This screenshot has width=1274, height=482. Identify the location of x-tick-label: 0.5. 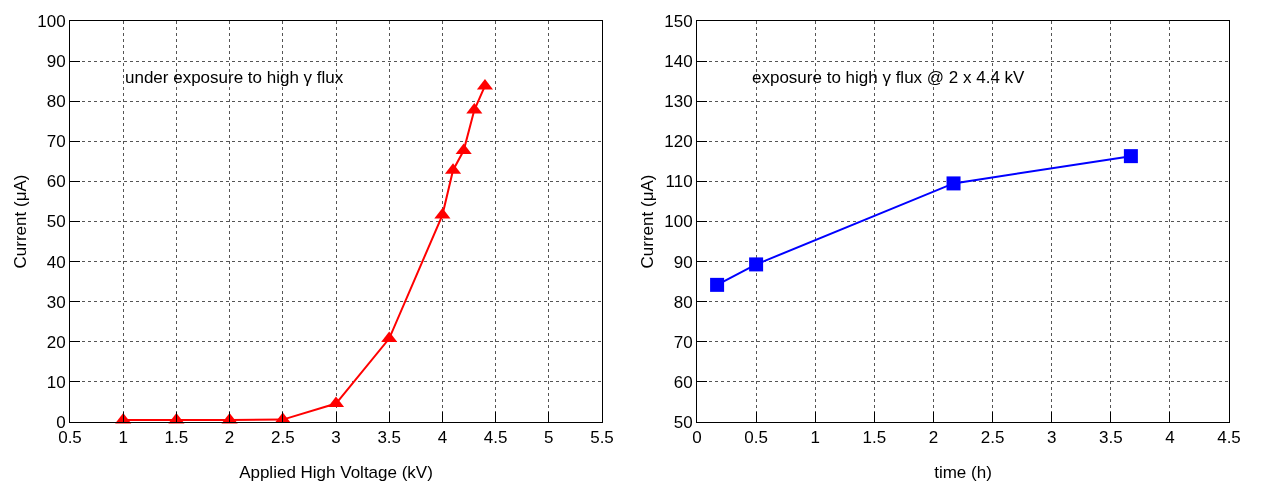
(756, 438).